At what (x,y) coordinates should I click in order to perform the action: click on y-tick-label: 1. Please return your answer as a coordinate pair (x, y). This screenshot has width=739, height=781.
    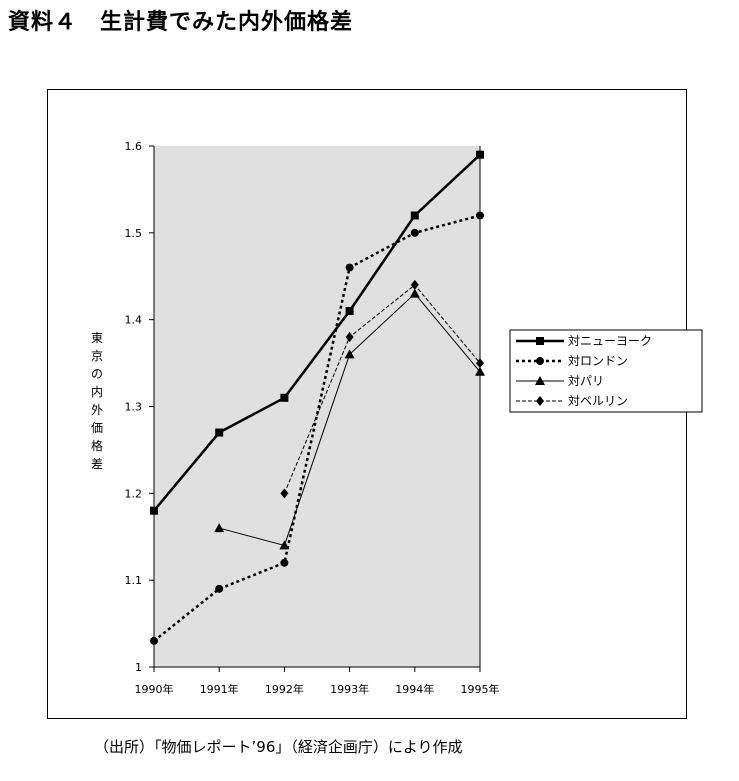
    Looking at the image, I should click on (138, 667).